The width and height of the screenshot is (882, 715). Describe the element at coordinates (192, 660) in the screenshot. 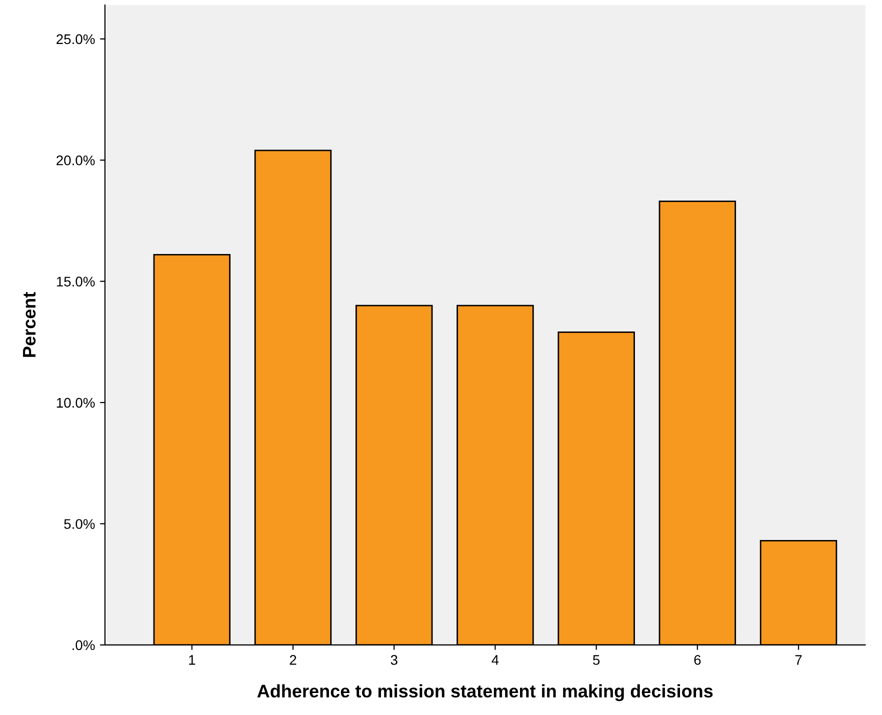

I see `x-tick-label: 1` at that location.